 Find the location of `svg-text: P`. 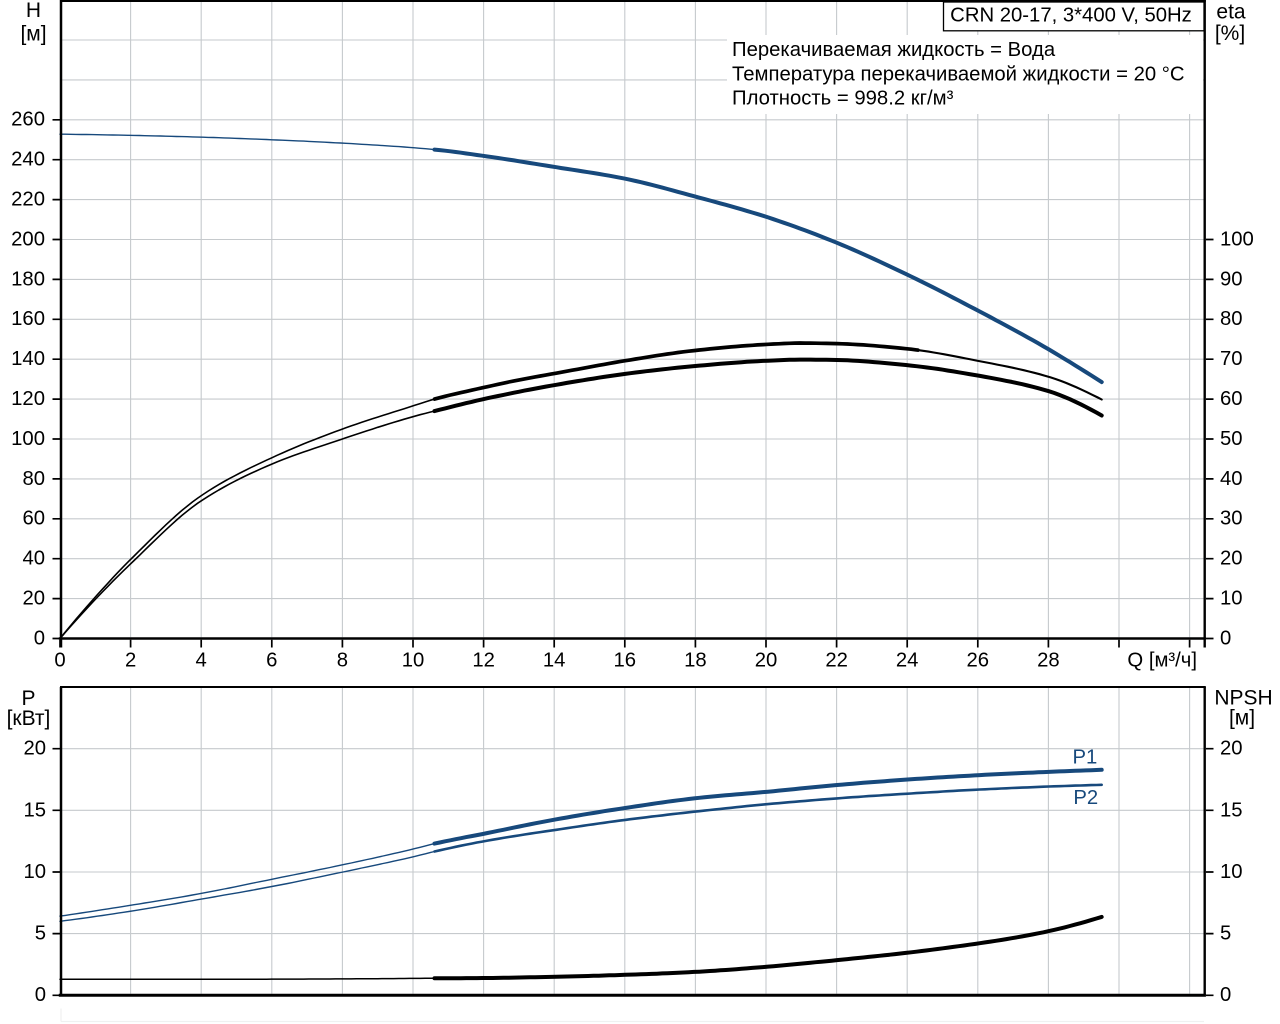

svg-text: P is located at coordinates (28, 698).